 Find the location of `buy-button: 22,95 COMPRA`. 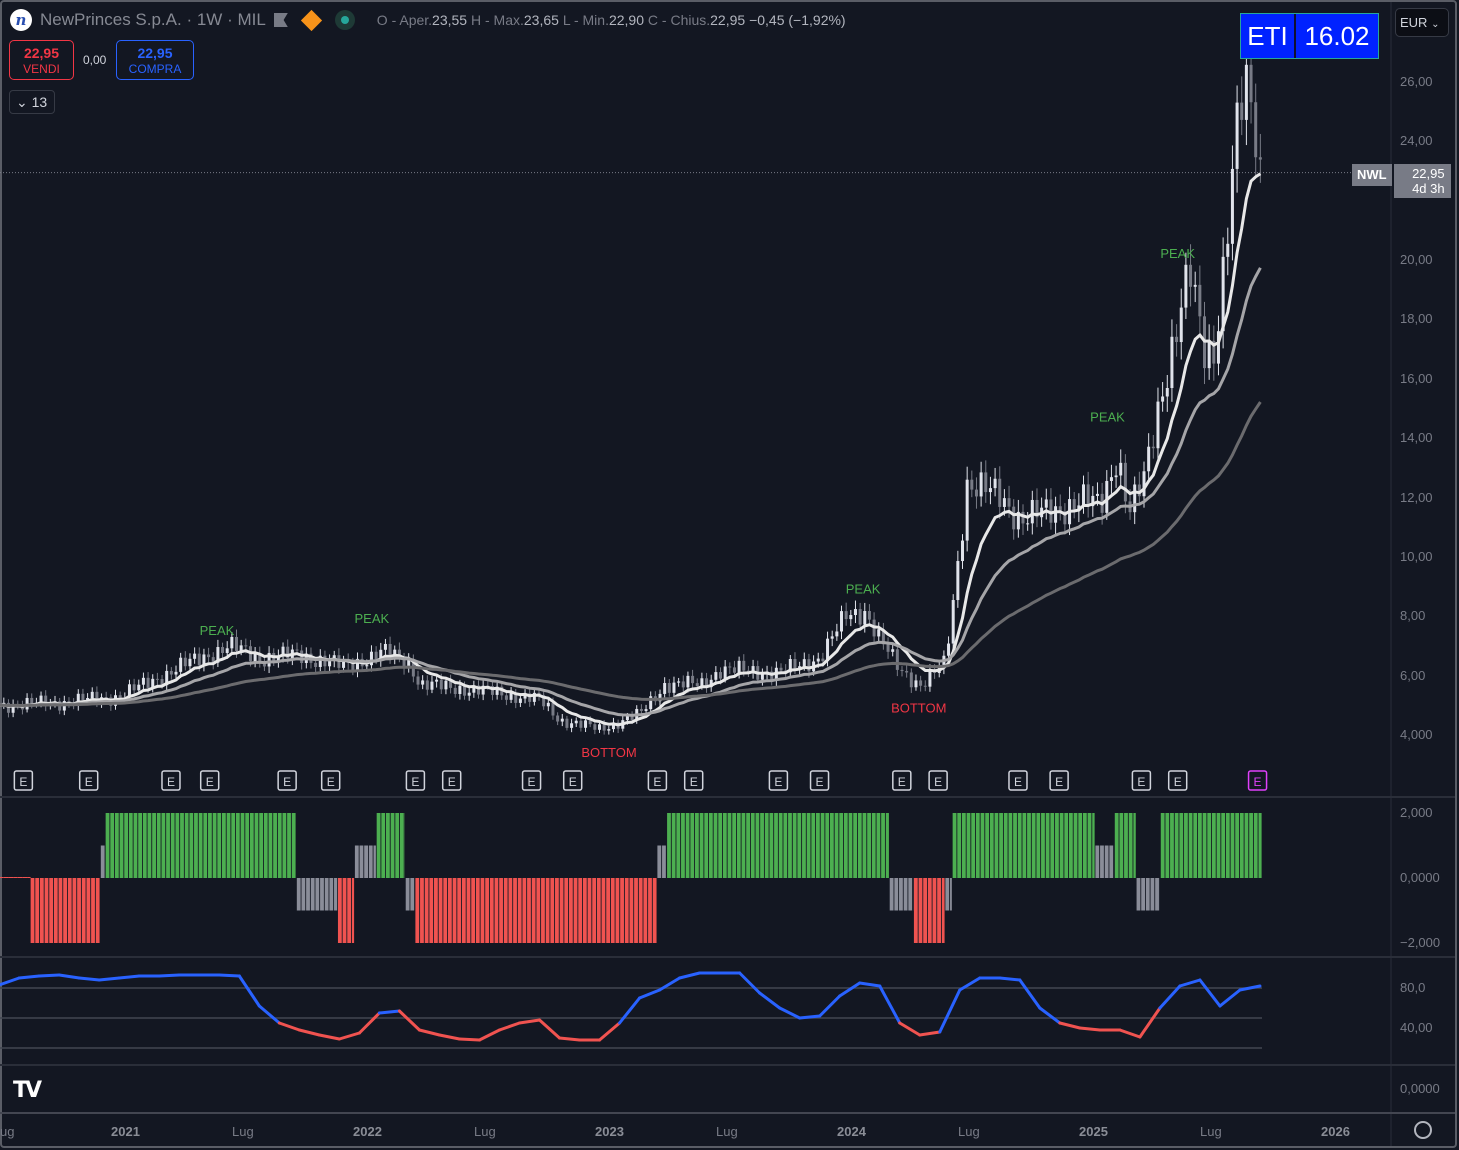

buy-button: 22,95 COMPRA is located at coordinates (155, 60).